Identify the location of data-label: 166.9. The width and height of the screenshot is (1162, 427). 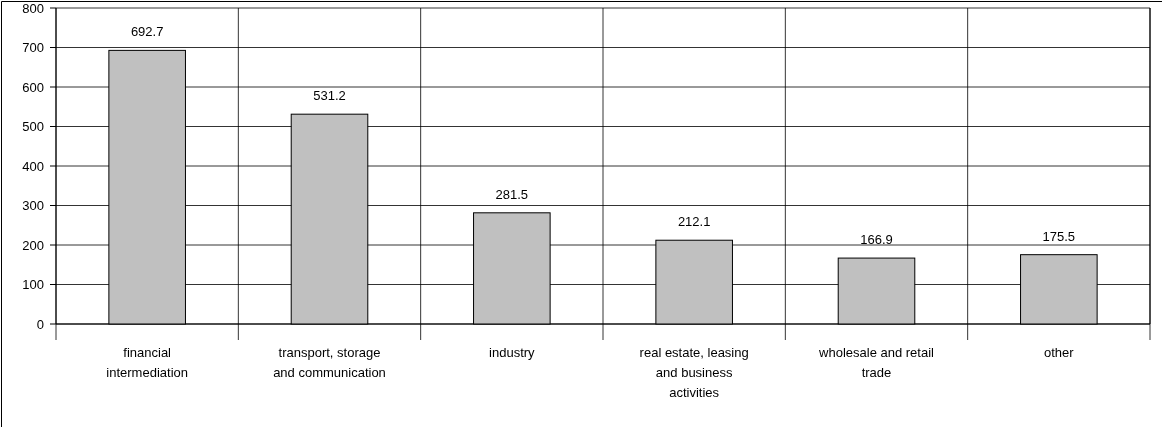
(876, 240).